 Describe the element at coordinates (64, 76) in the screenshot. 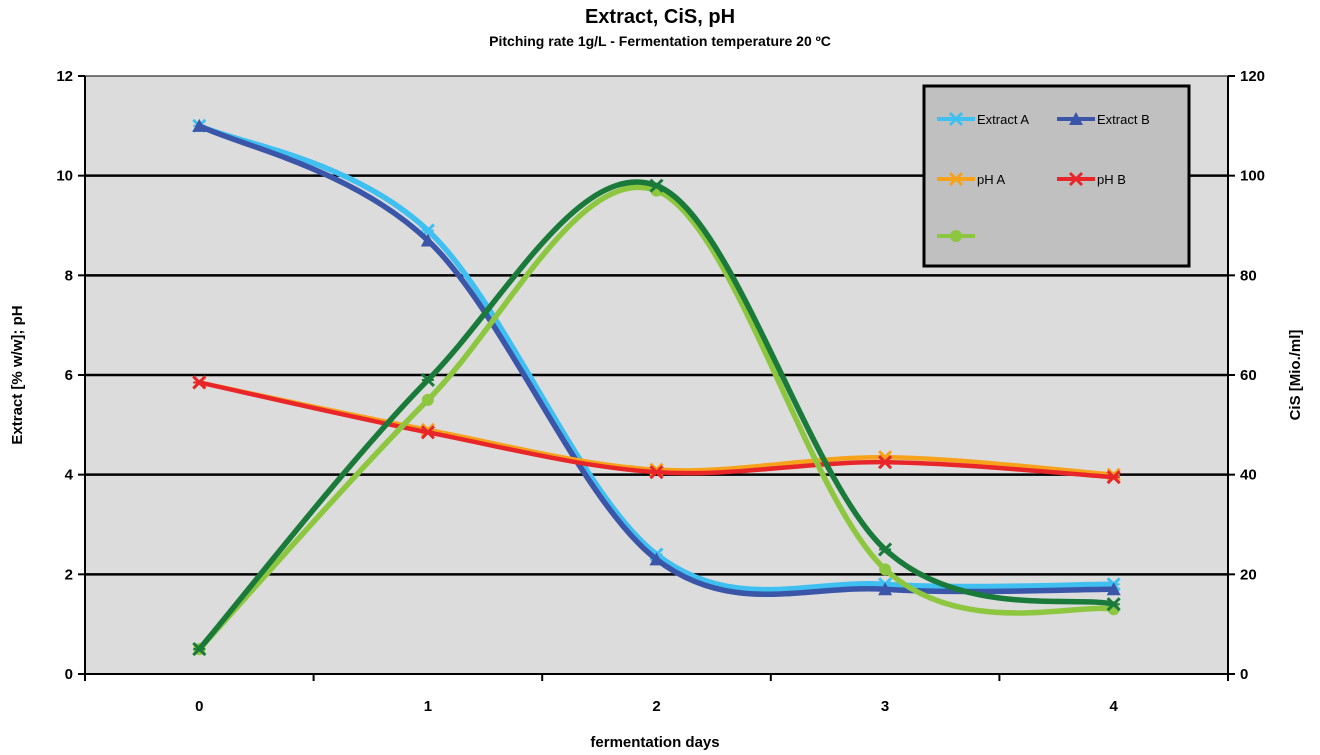

I see `y-left-tick-label: 12` at that location.